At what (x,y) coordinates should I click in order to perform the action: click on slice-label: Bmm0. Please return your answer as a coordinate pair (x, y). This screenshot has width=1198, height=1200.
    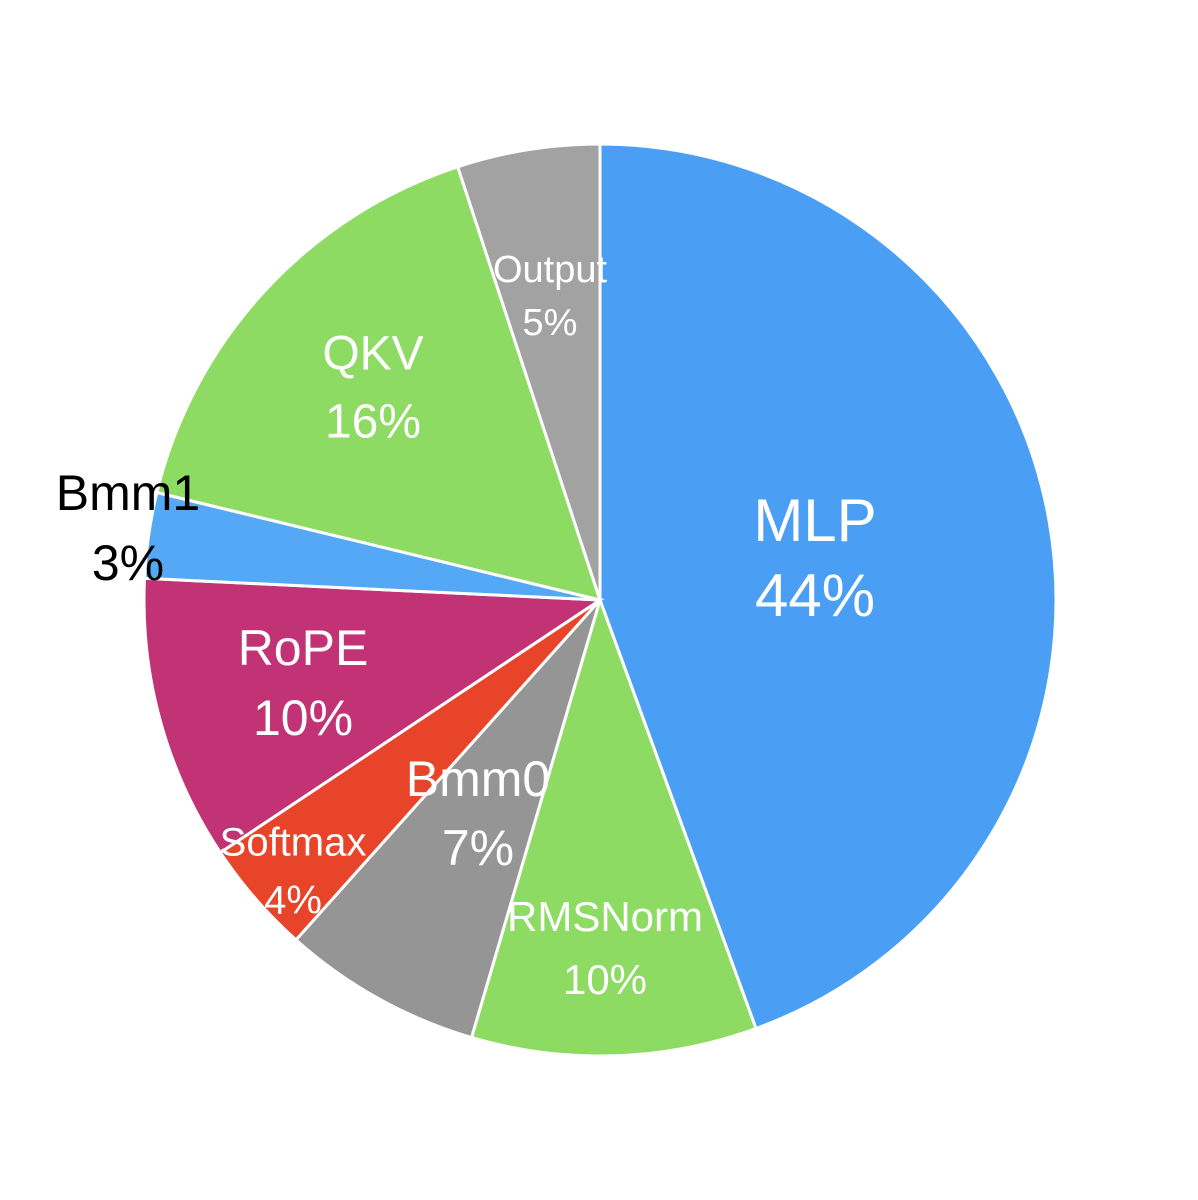
    Looking at the image, I should click on (478, 779).